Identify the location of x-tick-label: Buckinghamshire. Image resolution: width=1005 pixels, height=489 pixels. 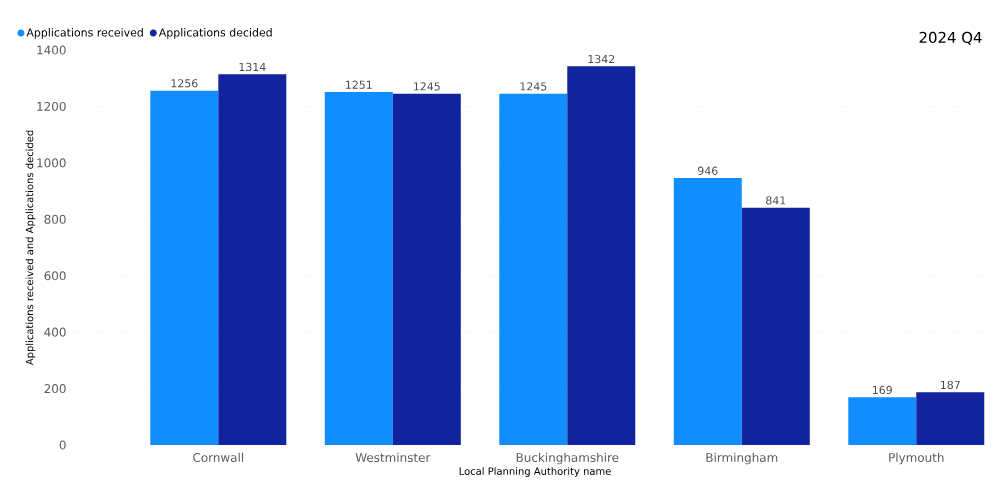
(567, 458).